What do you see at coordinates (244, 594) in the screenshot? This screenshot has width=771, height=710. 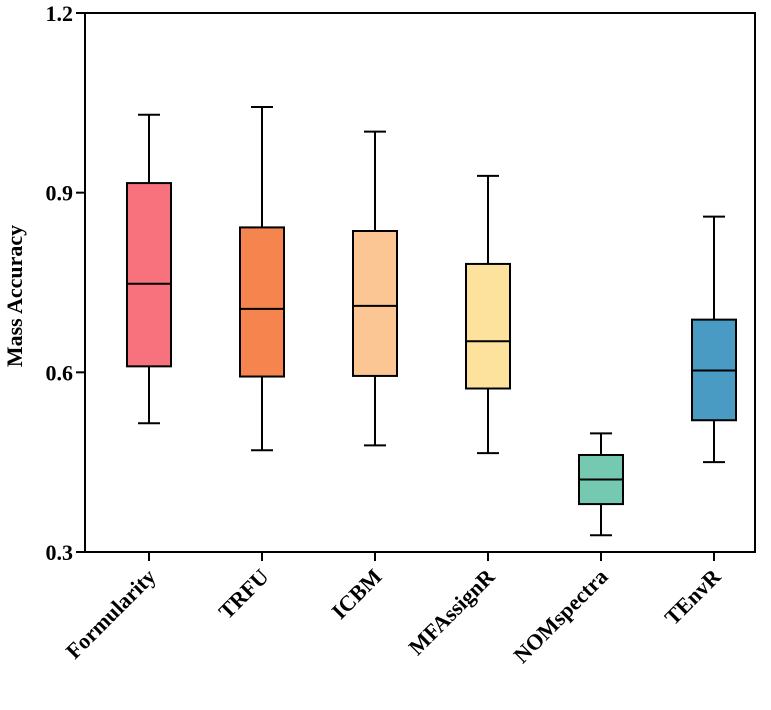 I see `x-tick-label: TRFU` at bounding box center [244, 594].